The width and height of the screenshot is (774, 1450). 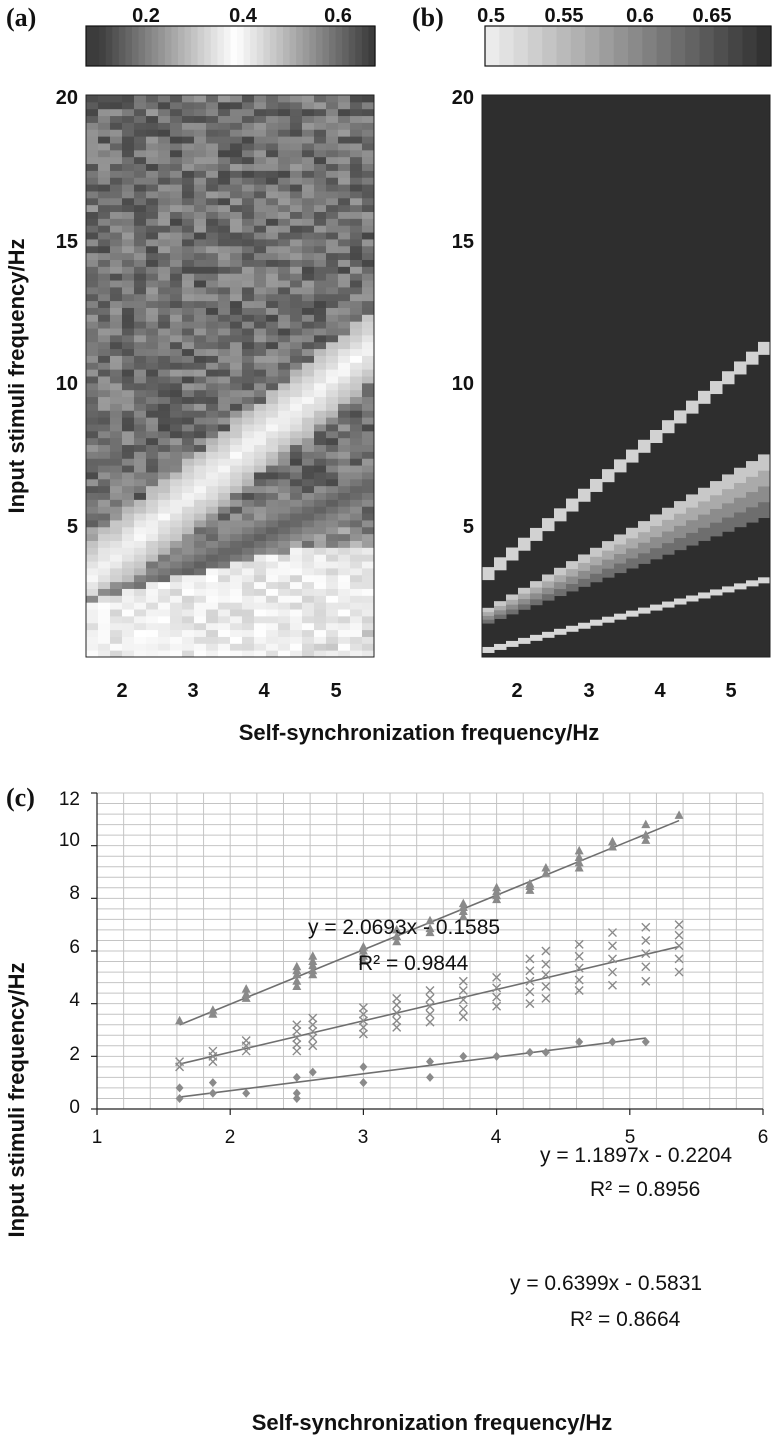 What do you see at coordinates (335, 691) in the screenshot?
I see `heatmap-a-x-tick: 5` at bounding box center [335, 691].